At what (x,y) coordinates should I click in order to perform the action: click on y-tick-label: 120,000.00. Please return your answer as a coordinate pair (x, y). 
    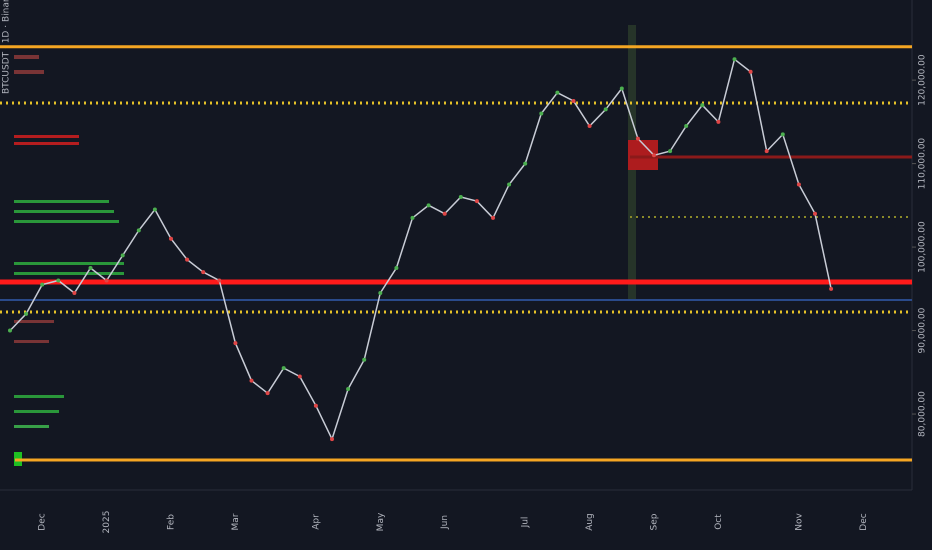
    Looking at the image, I should click on (923, 80).